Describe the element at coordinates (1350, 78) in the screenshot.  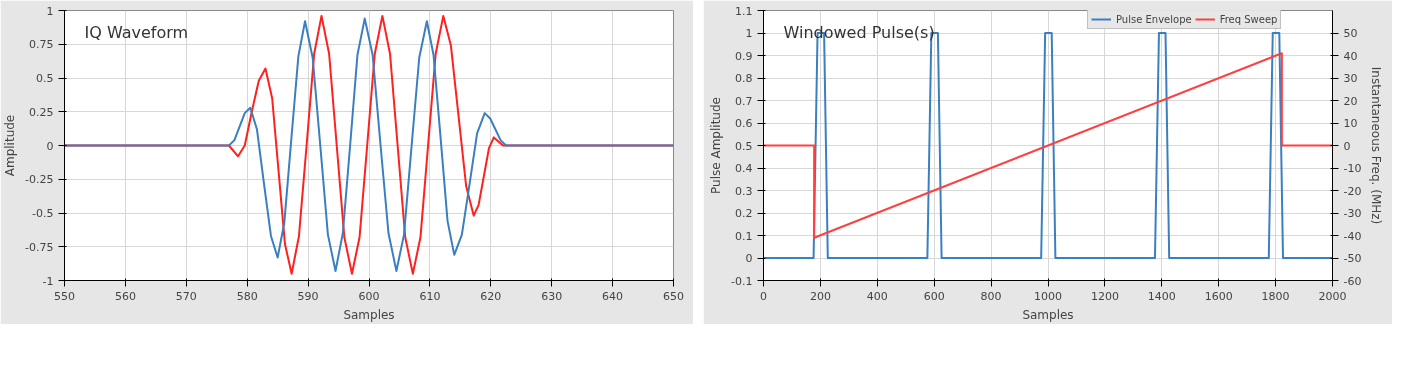
I see `y2-tick-label: 30` at that location.